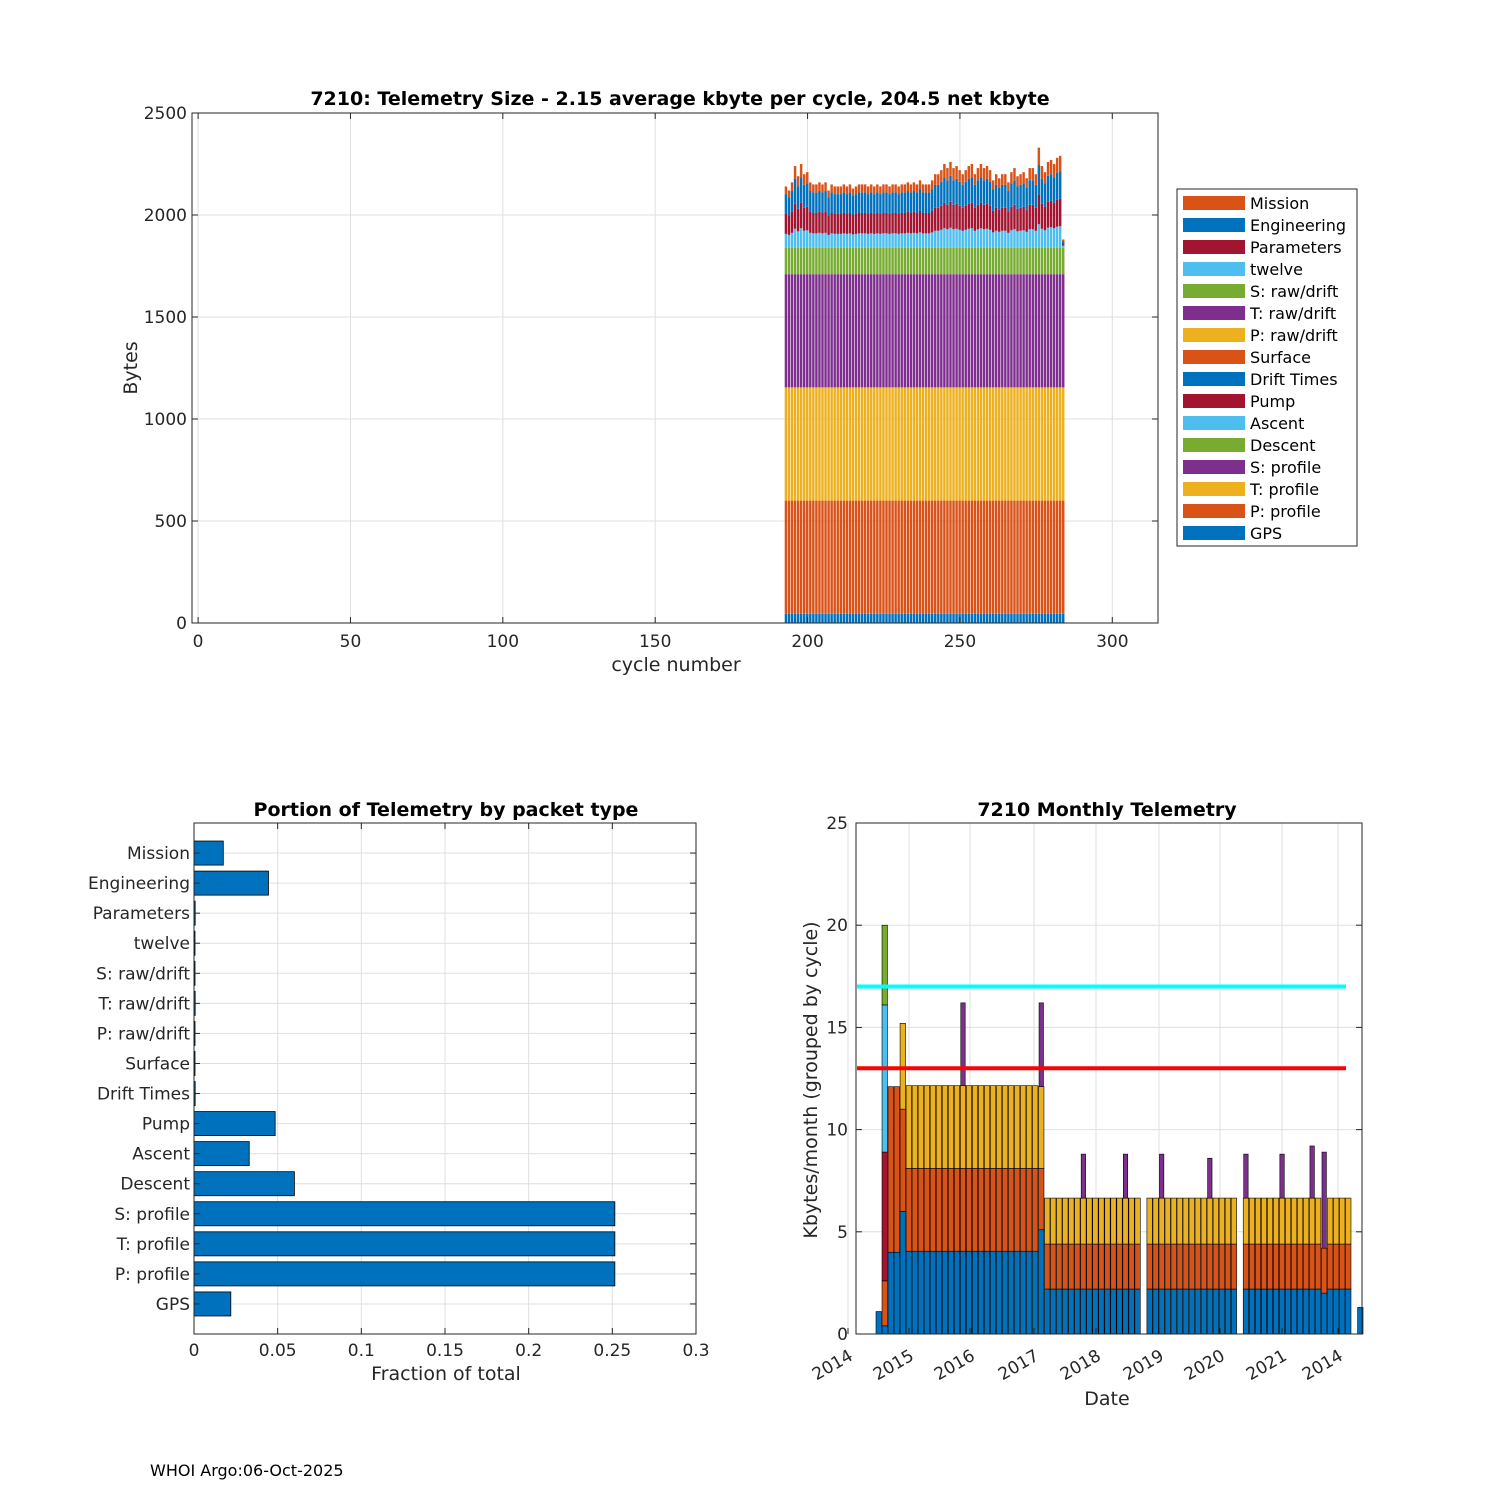  I want to click on month-xtick-label: 2020, so click(1204, 1365).